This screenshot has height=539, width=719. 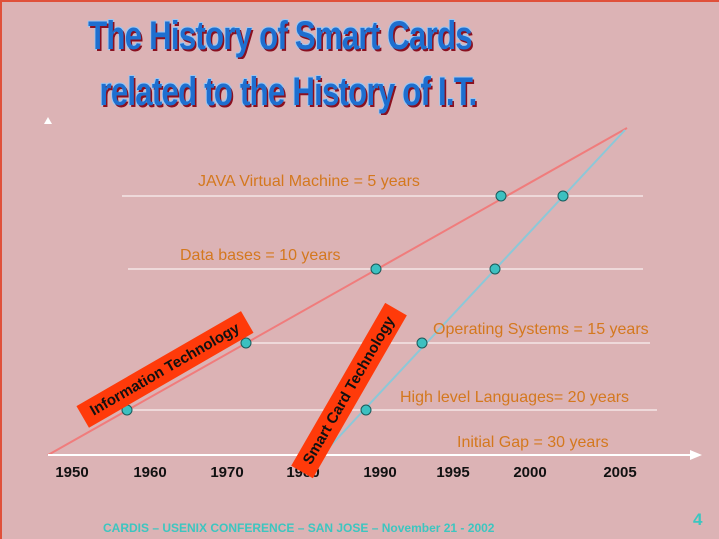 What do you see at coordinates (380, 472) in the screenshot?
I see `year-label: 1990` at bounding box center [380, 472].